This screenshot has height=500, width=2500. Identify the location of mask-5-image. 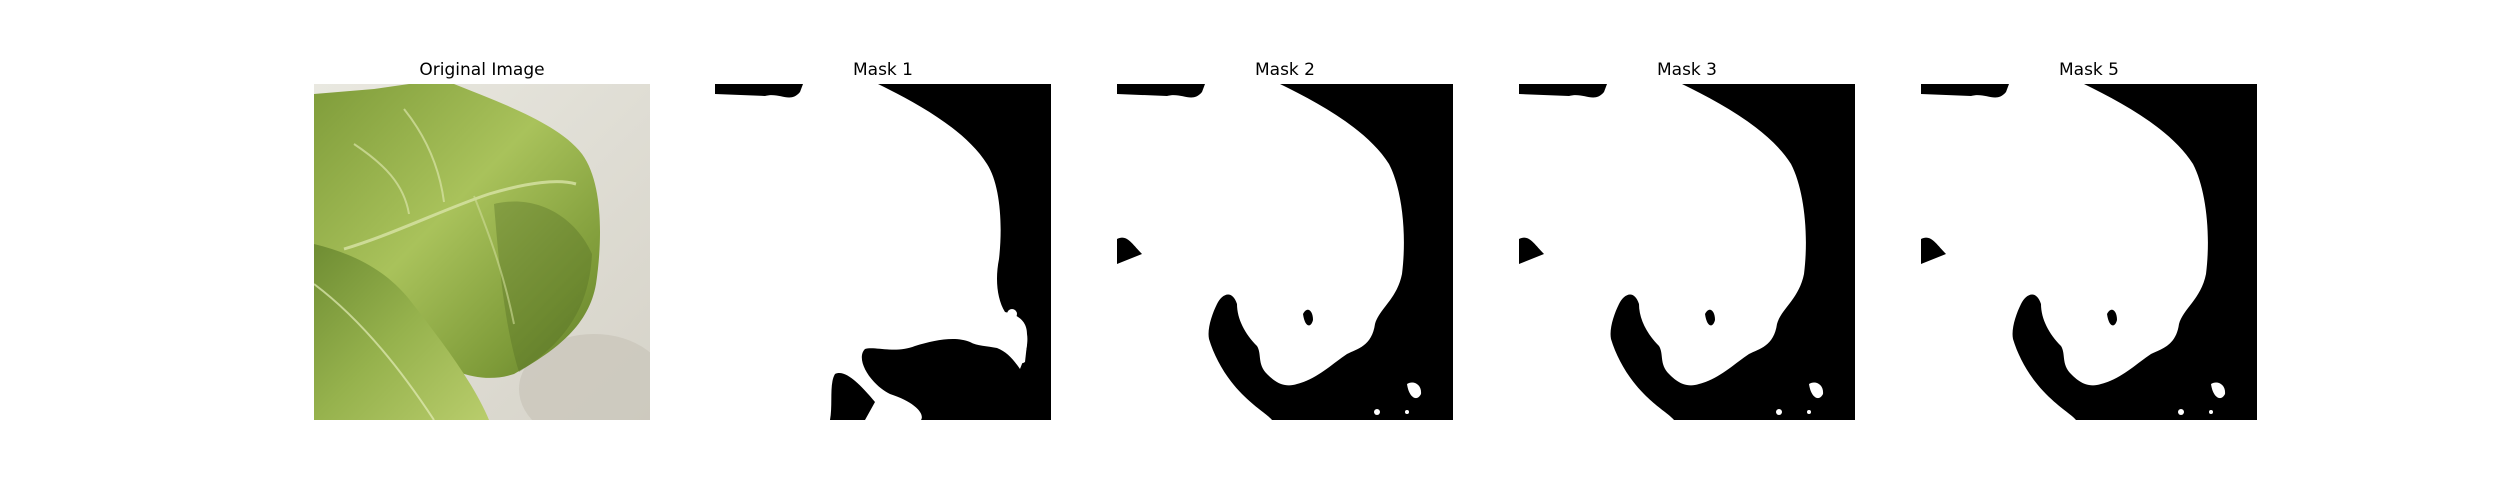
(2089, 252).